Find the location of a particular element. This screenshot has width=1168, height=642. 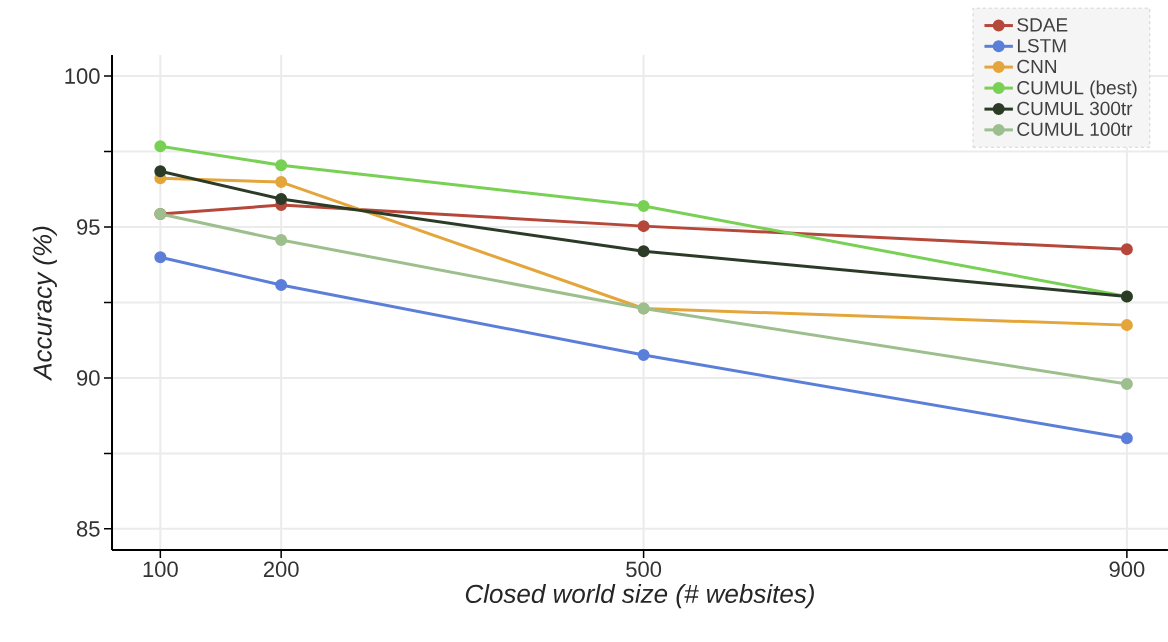

legend-label: CNN is located at coordinates (1037, 66).